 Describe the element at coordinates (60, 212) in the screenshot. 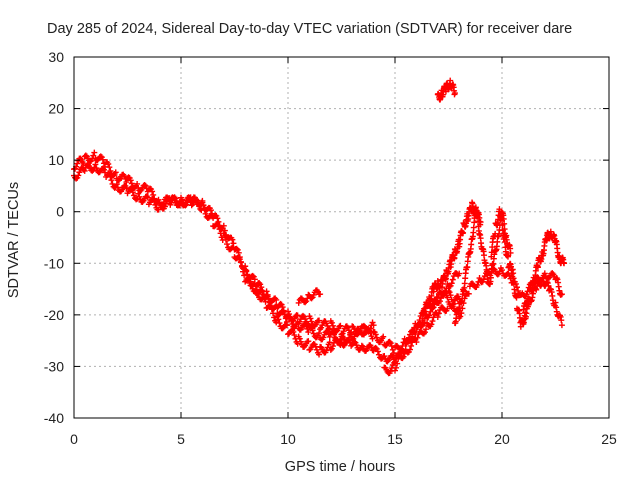

I see `y-tick-label: 0` at that location.